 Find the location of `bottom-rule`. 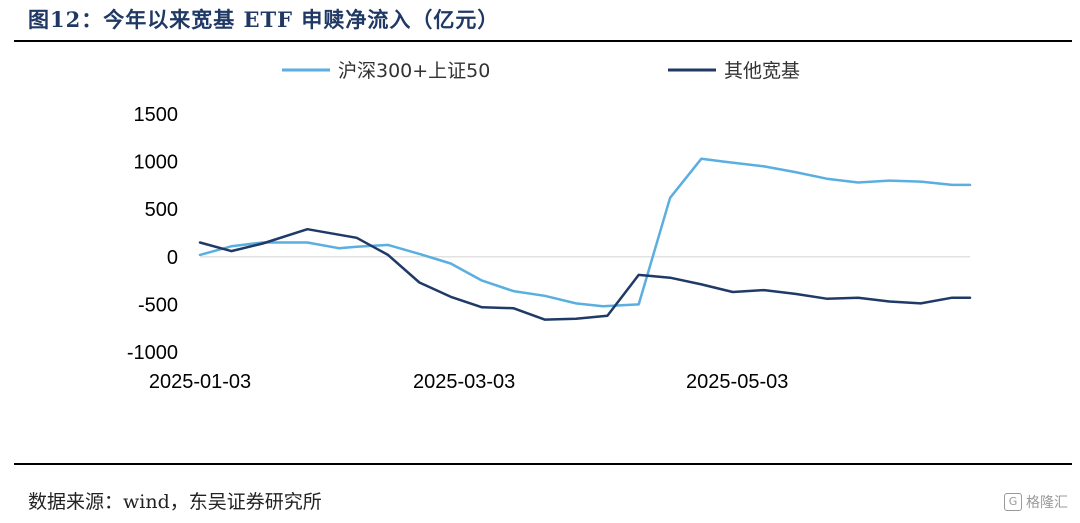

bottom-rule is located at coordinates (543, 464).